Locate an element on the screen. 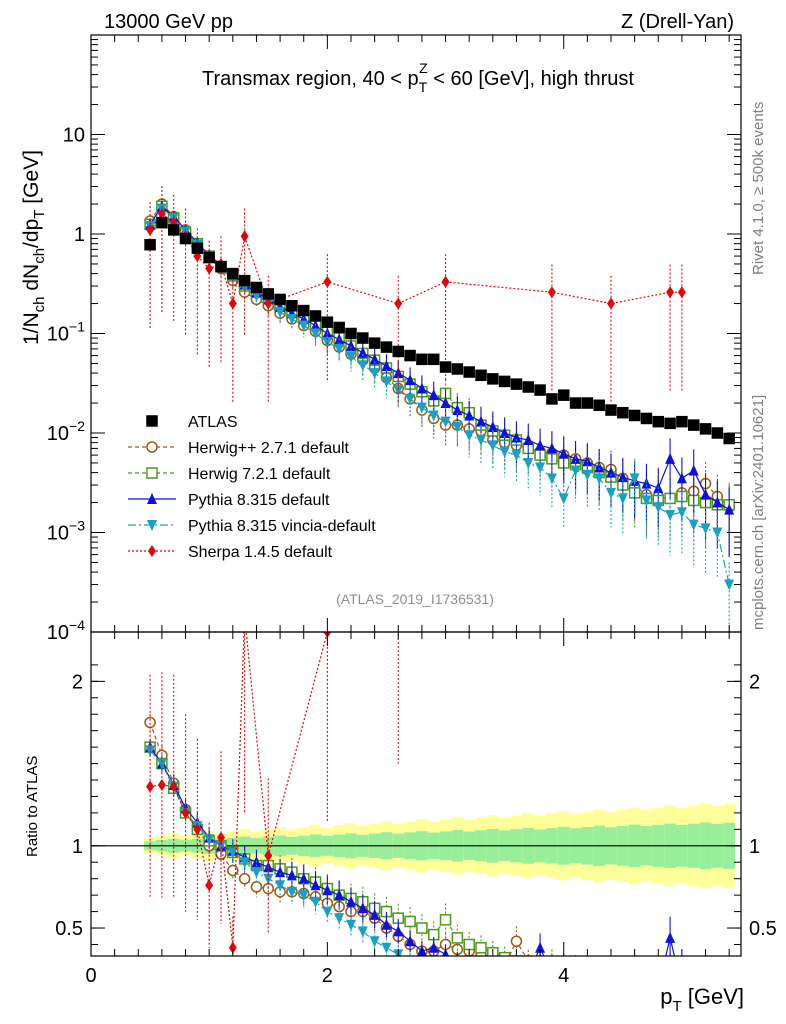 This screenshot has width=786, height=1024. series-sherpa-1-4-5-default is located at coordinates (416, 294).